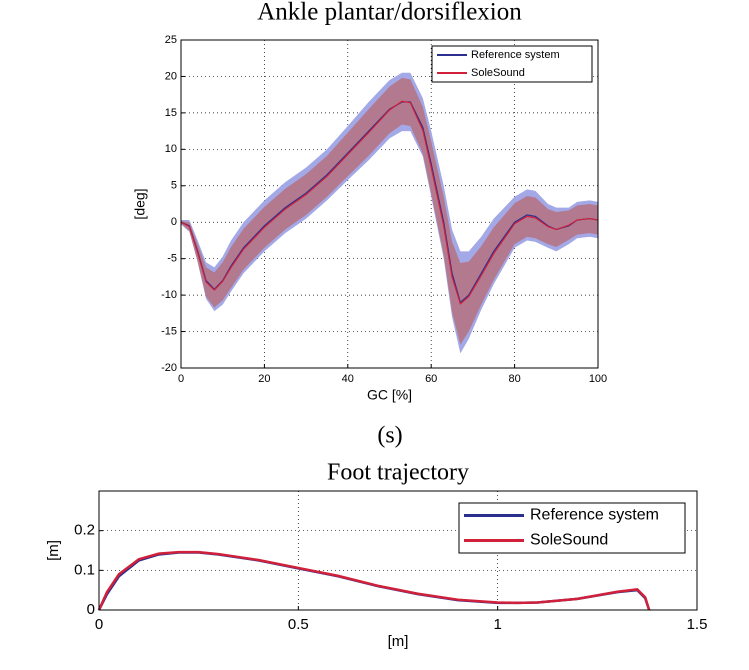 This screenshot has width=749, height=670. What do you see at coordinates (398, 473) in the screenshot?
I see `chart-title: Foot trajectory` at bounding box center [398, 473].